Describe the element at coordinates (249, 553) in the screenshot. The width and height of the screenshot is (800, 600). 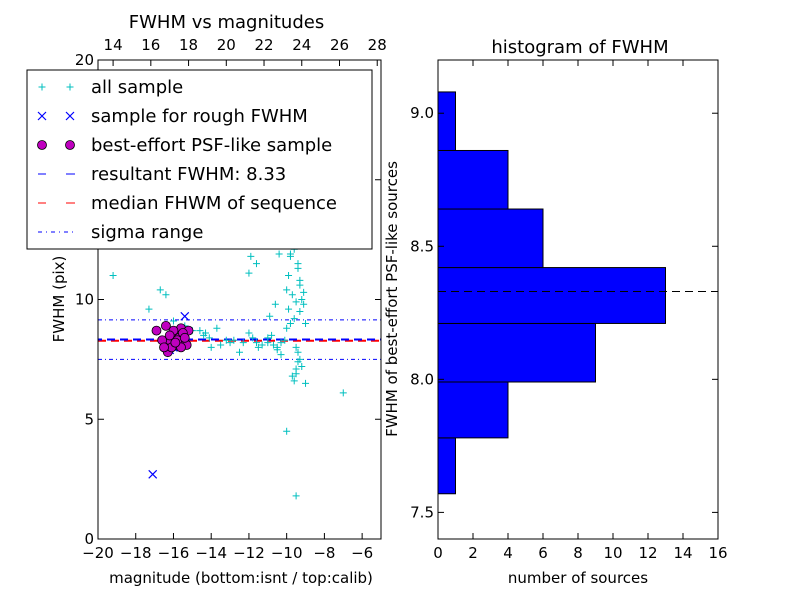
I see `scatter-x-tick-label: −12` at that location.